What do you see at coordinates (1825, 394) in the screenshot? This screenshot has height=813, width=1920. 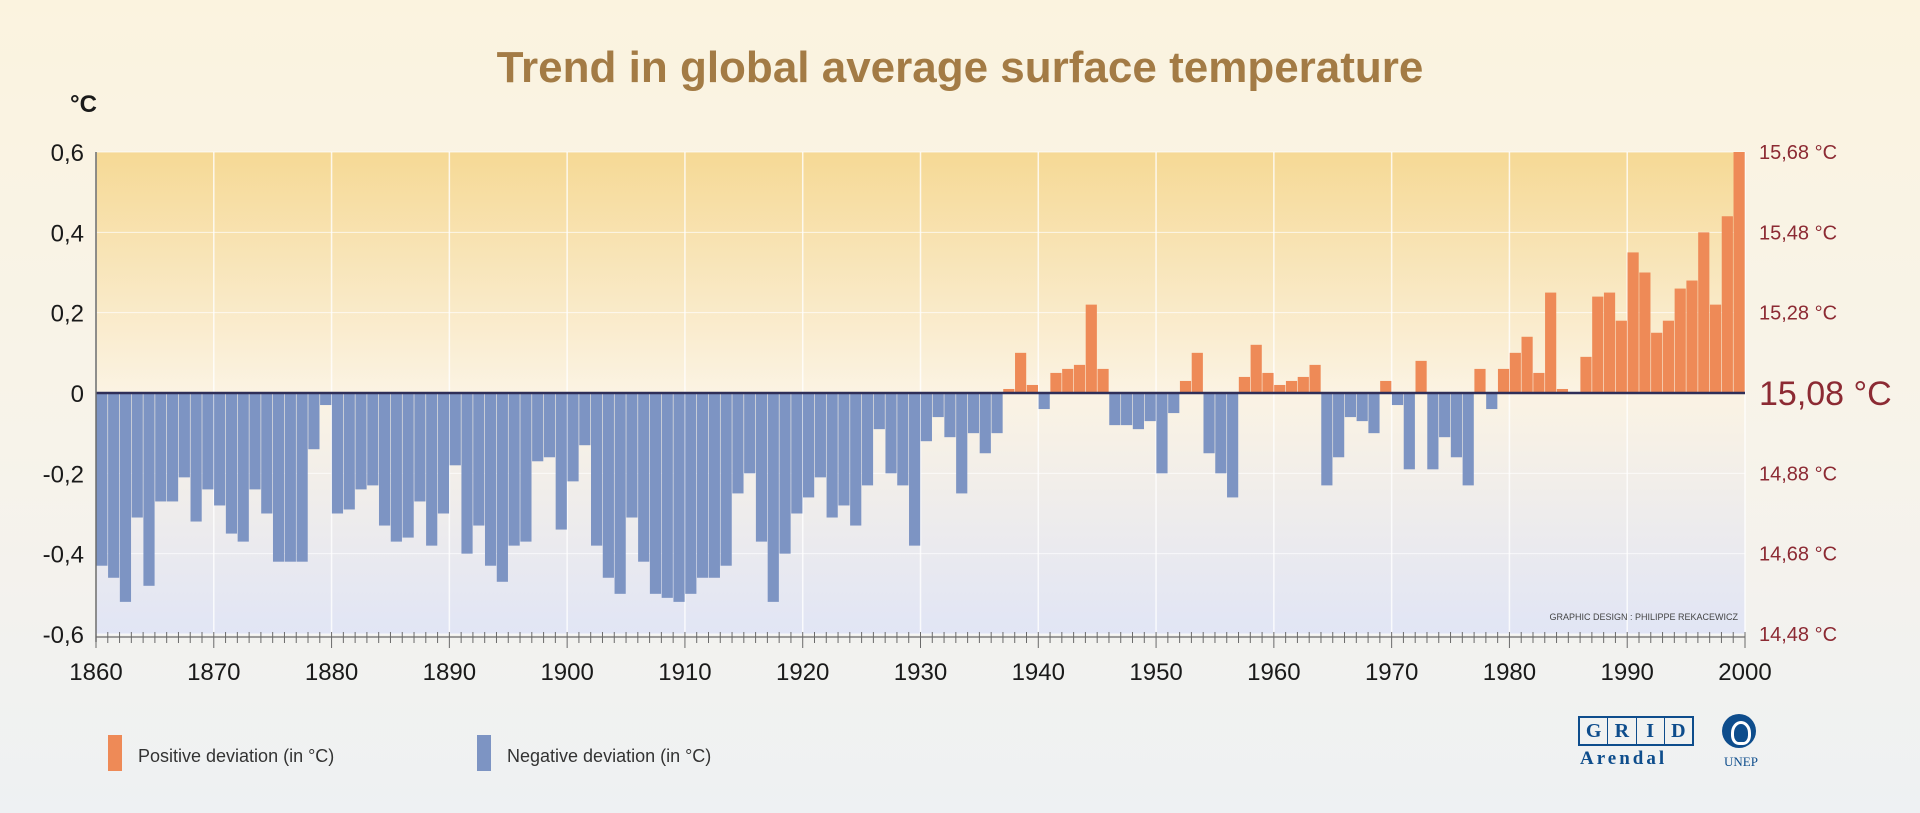 I see `right-axis-label: 15,08 °C` at bounding box center [1825, 394].